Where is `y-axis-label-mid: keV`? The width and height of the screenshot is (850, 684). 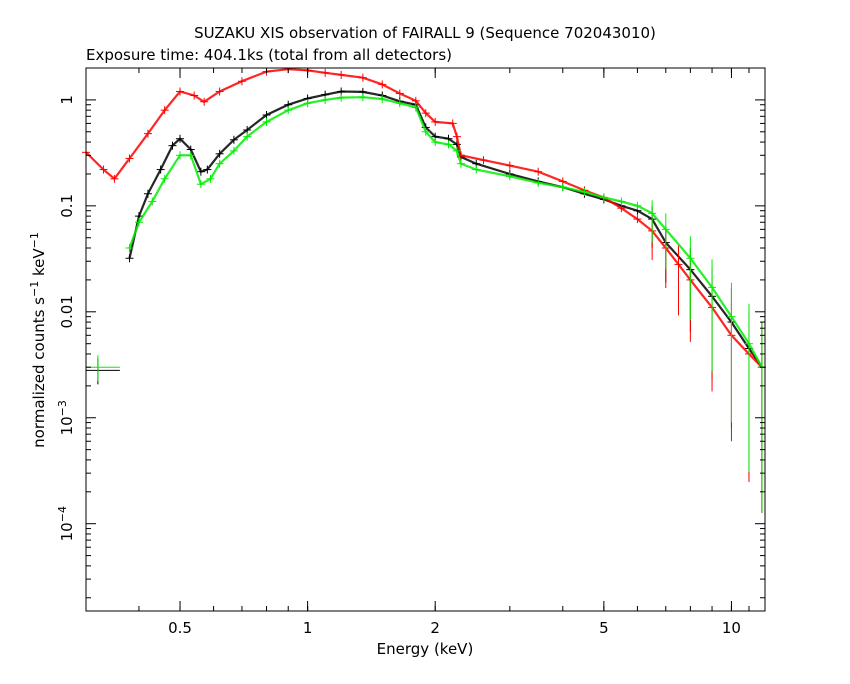 y-axis-label-mid: keV is located at coordinates (39, 264).